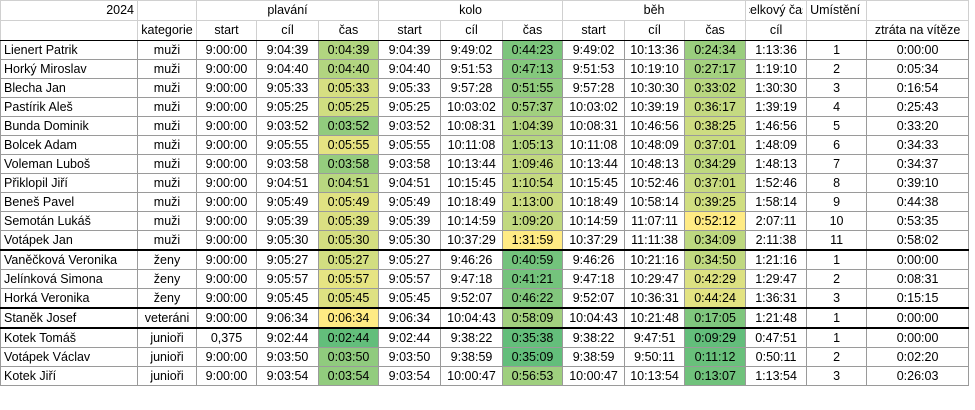 The image size is (975, 410). I want to click on cell: 1:46:56, so click(776, 126).